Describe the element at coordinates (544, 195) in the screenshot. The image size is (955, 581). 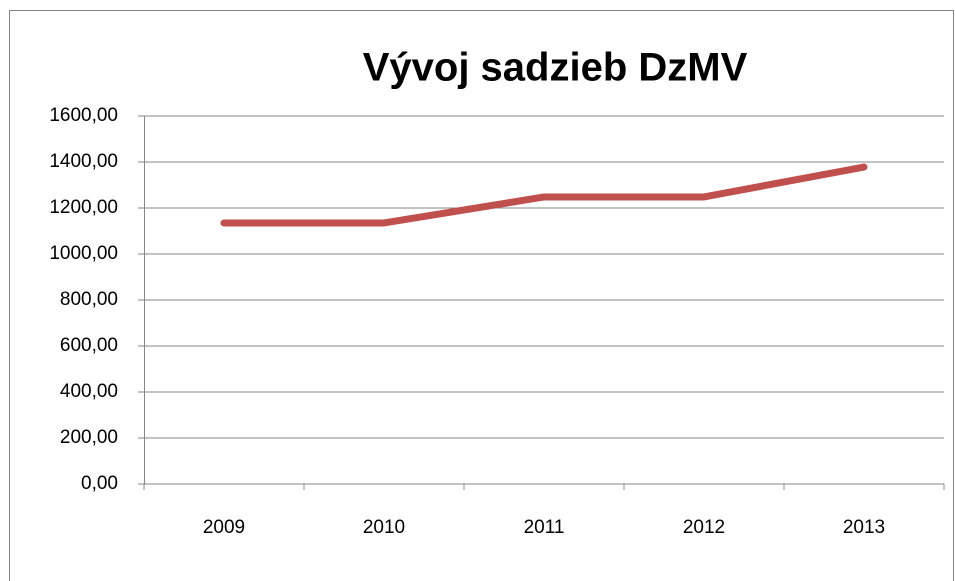
I see `data-line` at that location.